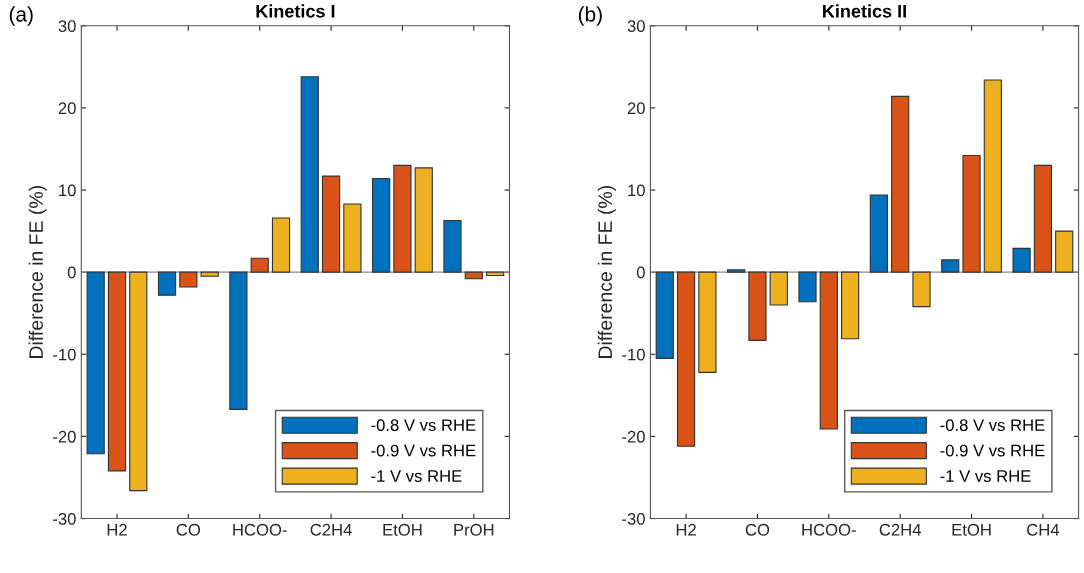 This screenshot has width=1084, height=573. Describe the element at coordinates (21, 16) in the screenshot. I see `text: (a)` at that location.